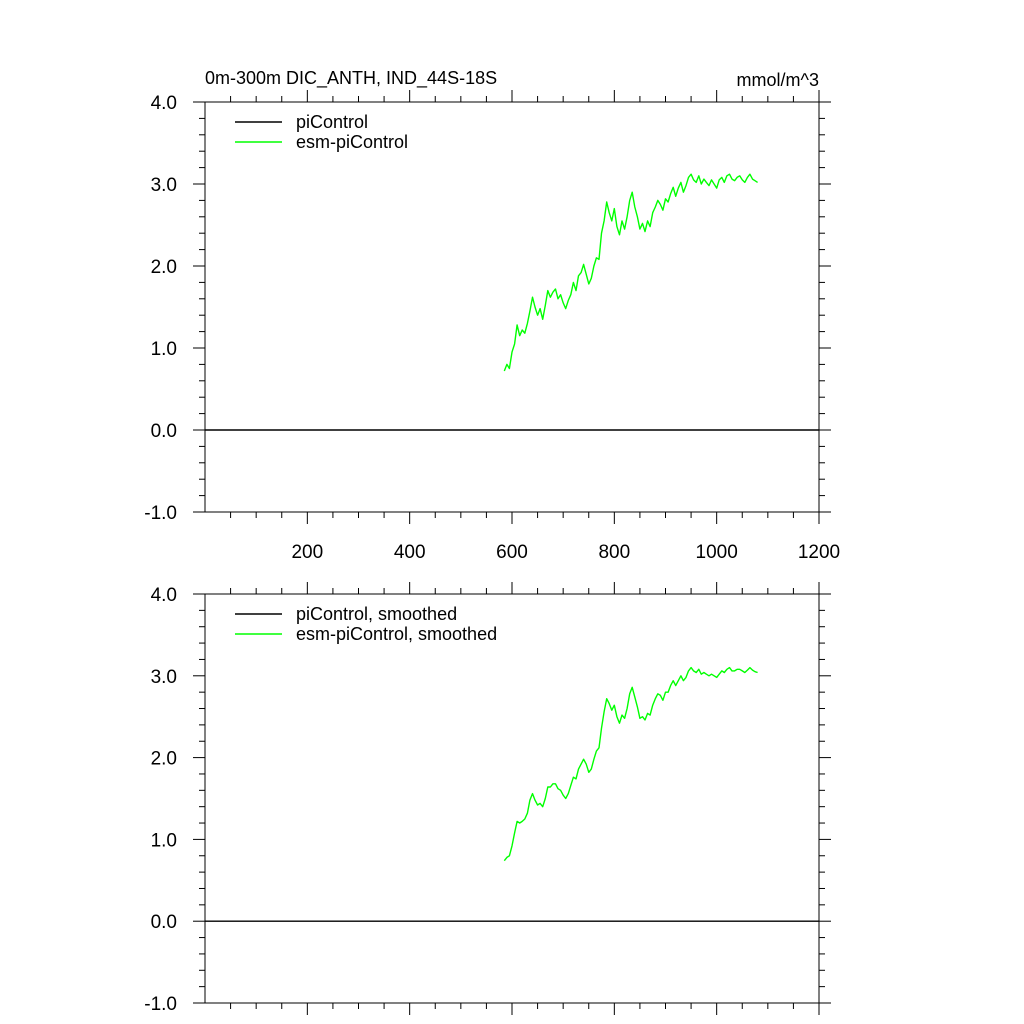 Image resolution: width=1024 pixels, height=1024 pixels. I want to click on x-tick-label: 800, so click(614, 552).